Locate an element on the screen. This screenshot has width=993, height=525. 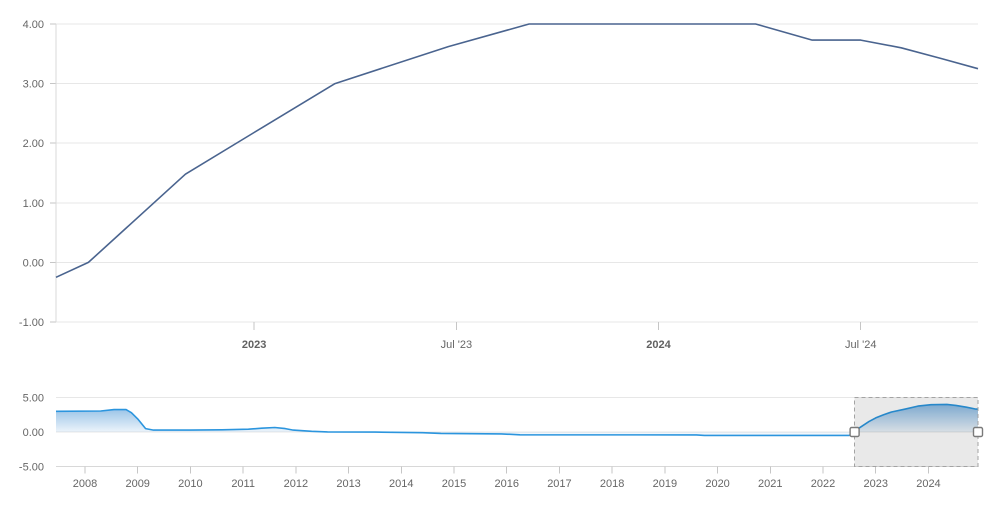
navigator-line is located at coordinates (517, 420).